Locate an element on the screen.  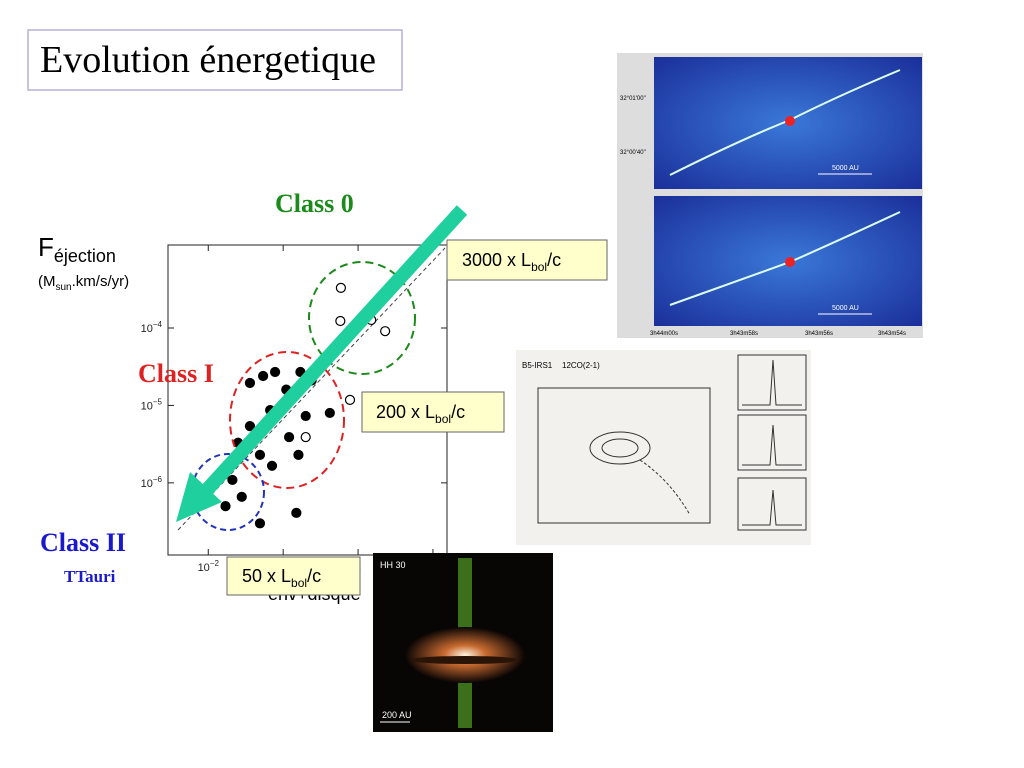
image-label: 3h43m56s is located at coordinates (819, 334).